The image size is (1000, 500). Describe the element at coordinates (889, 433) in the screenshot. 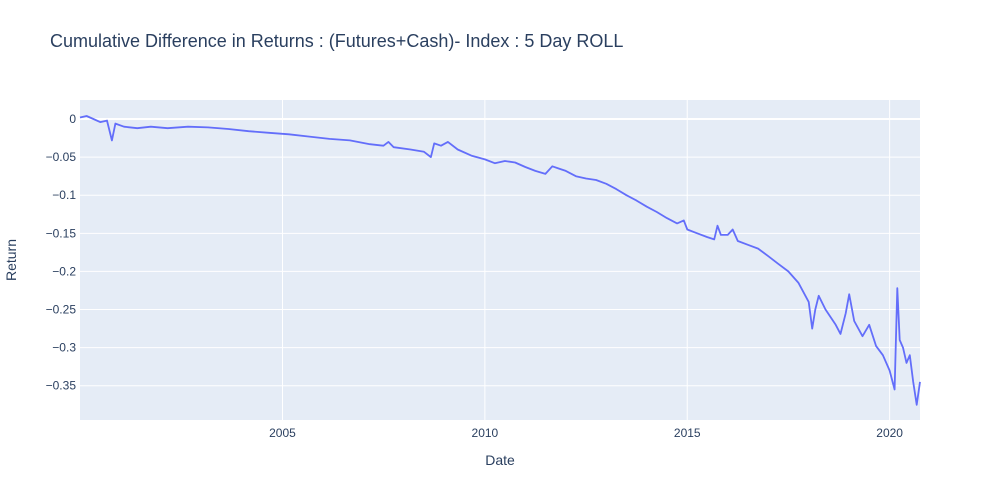

I see `x-tick-label: 2020` at that location.